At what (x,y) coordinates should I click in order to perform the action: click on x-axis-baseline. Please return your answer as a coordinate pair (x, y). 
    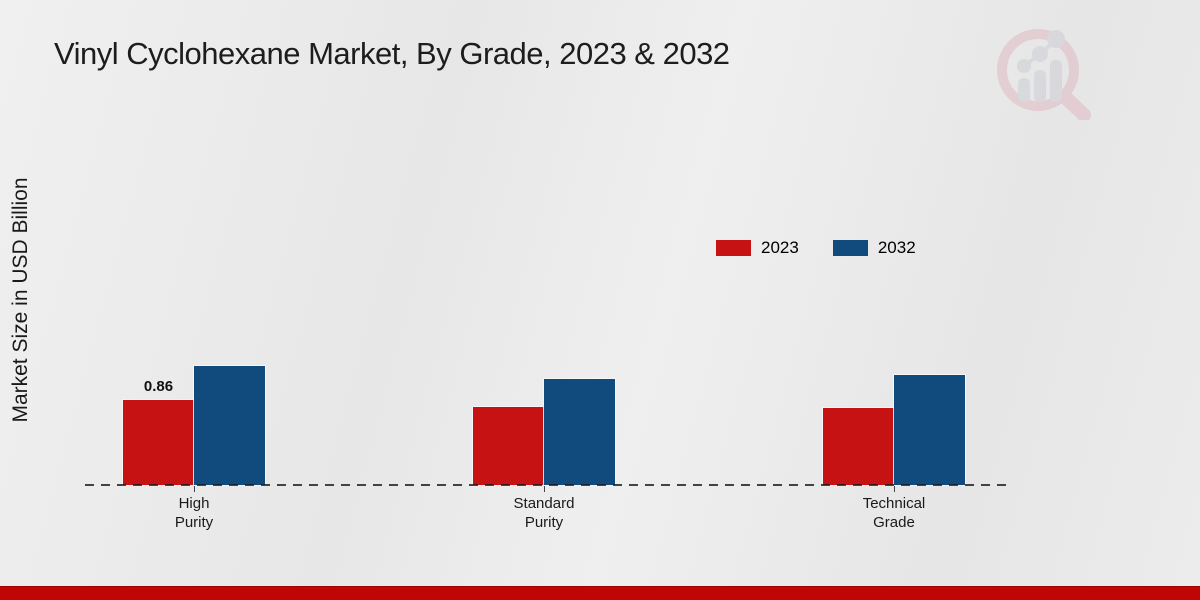
    Looking at the image, I should click on (546, 485).